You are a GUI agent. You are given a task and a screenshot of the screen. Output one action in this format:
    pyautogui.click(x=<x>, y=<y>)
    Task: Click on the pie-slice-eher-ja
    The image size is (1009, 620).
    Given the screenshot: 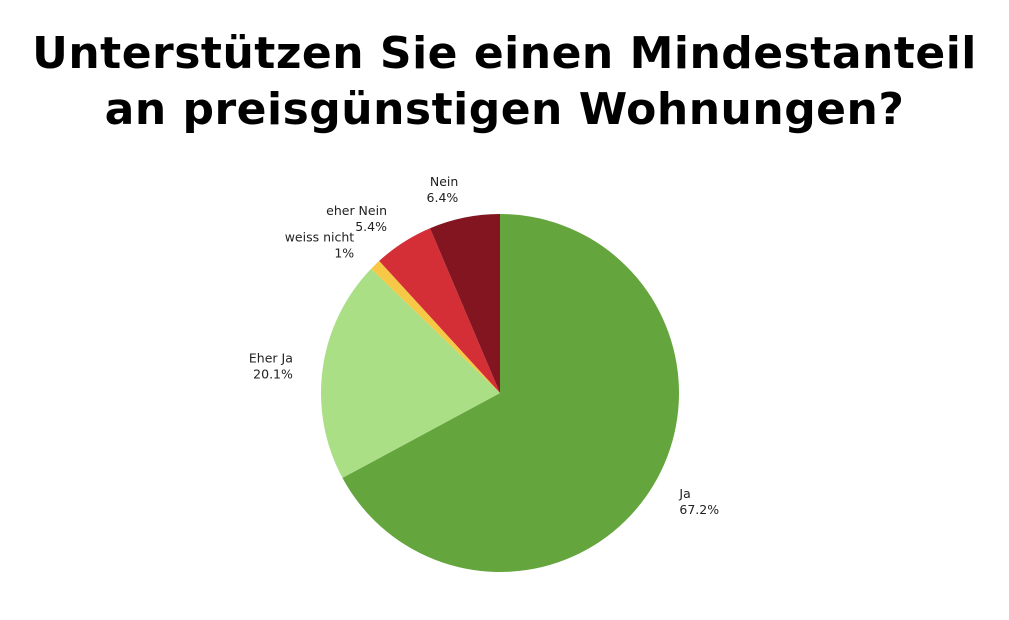 What is the action you would take?
    pyautogui.click(x=410, y=373)
    